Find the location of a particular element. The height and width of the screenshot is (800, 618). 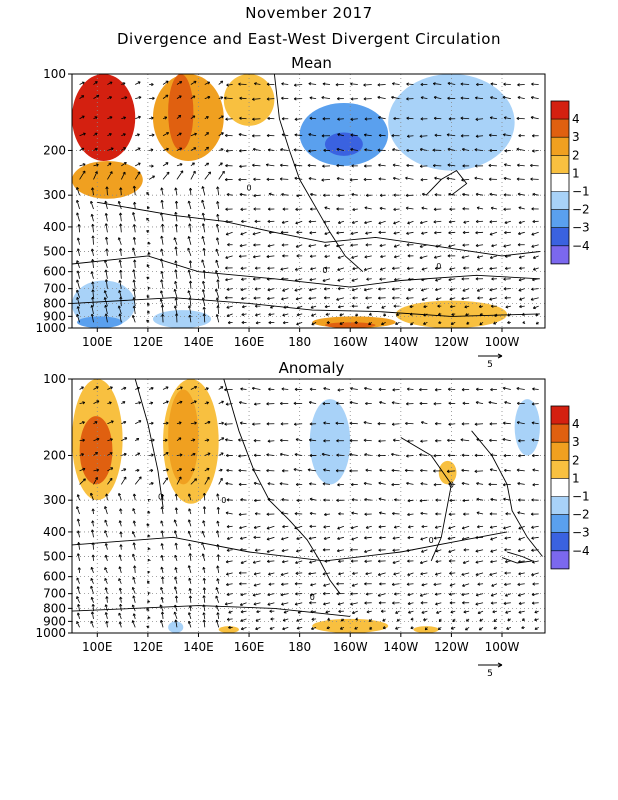

y-tick-label: 300 is located at coordinates (54, 195).